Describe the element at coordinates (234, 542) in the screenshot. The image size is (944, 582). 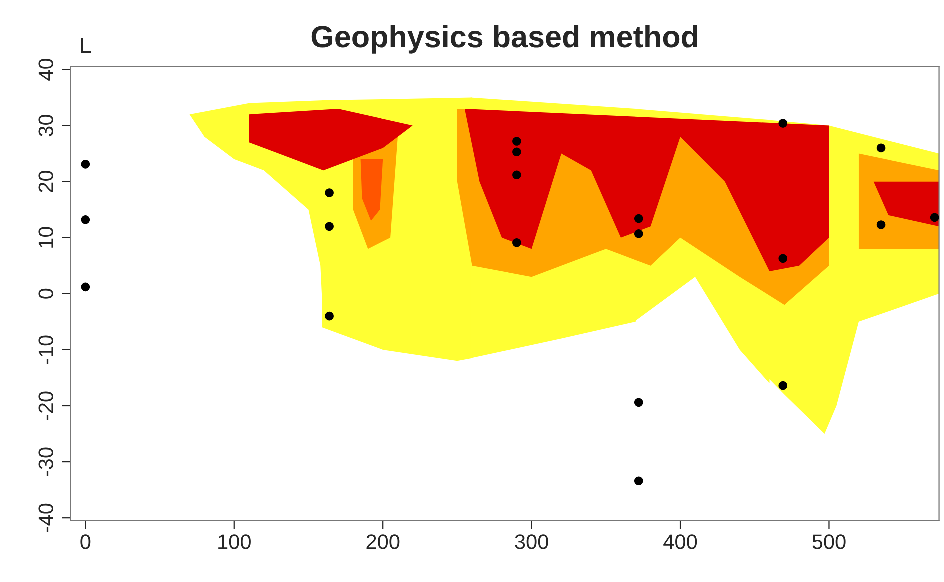
I see `x-tick-label: 100` at that location.